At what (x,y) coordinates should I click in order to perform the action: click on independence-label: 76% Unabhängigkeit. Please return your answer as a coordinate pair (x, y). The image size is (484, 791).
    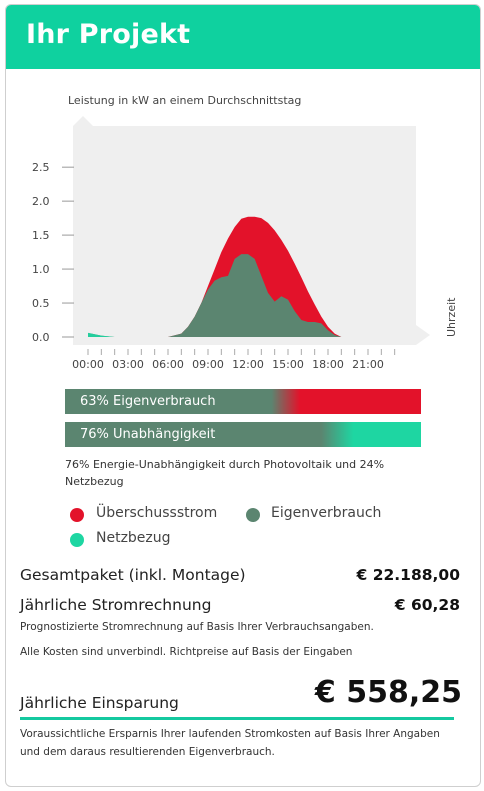
    Looking at the image, I should click on (148, 434).